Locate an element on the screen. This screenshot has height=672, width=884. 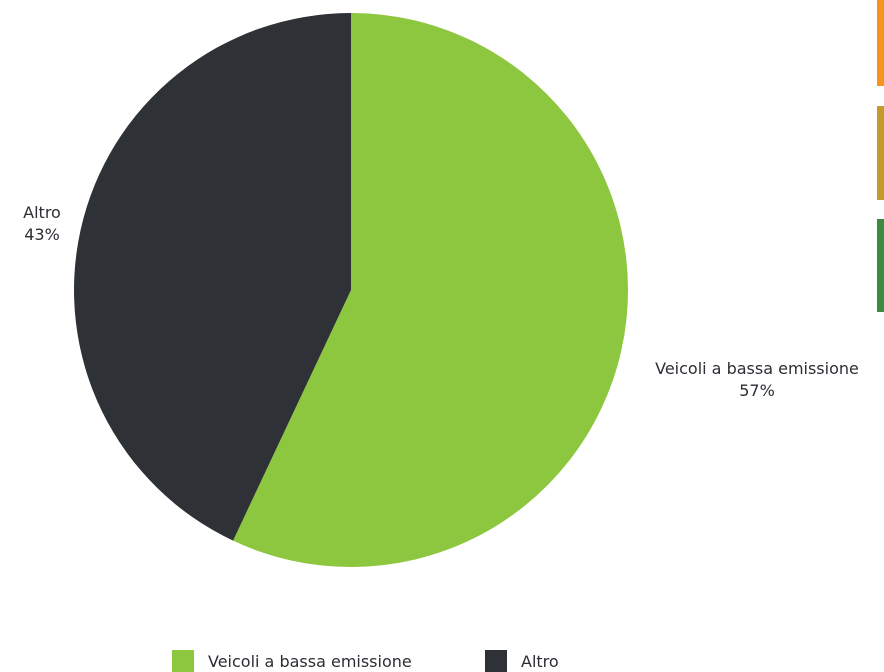
side-swatches is located at coordinates (880, 156).